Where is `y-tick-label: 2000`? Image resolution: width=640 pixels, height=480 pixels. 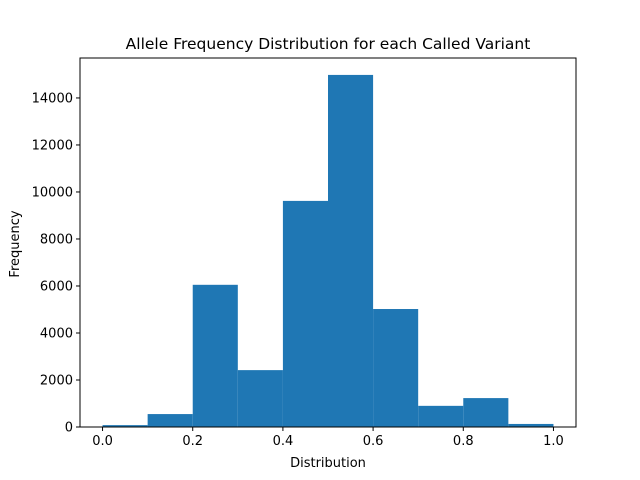 y-tick-label: 2000 is located at coordinates (56, 380).